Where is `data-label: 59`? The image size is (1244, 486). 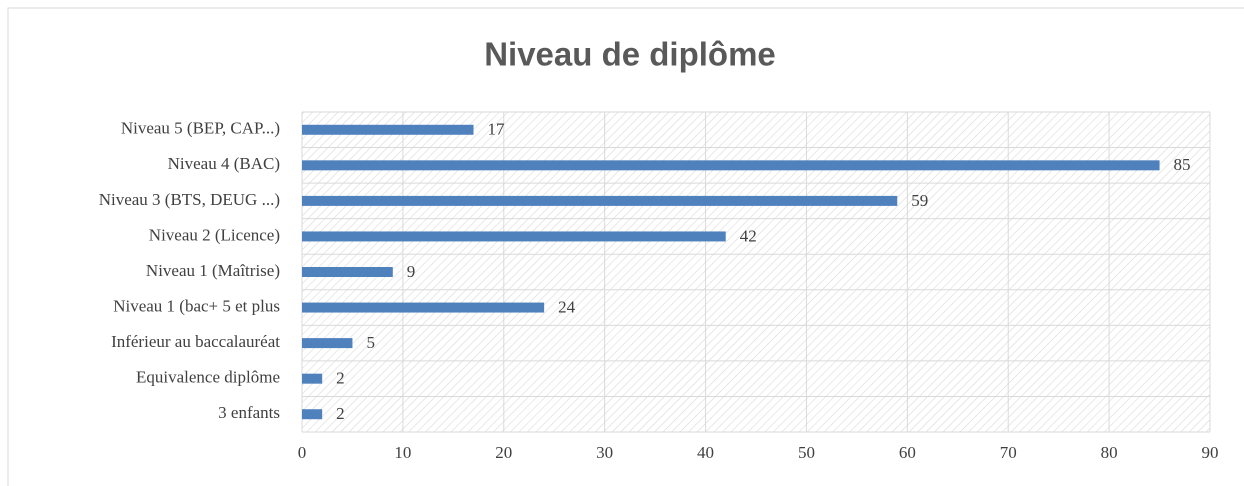
data-label: 59 is located at coordinates (919, 200).